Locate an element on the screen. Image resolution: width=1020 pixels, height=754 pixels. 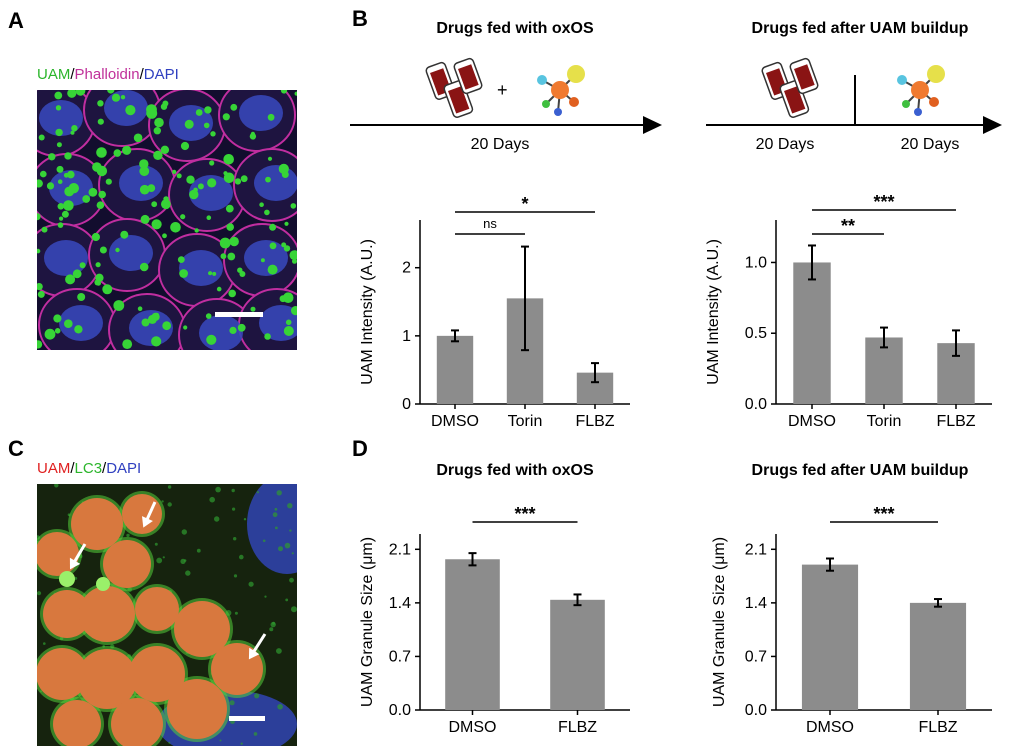
timeline-right-arrowhead is located at coordinates (992, 125).